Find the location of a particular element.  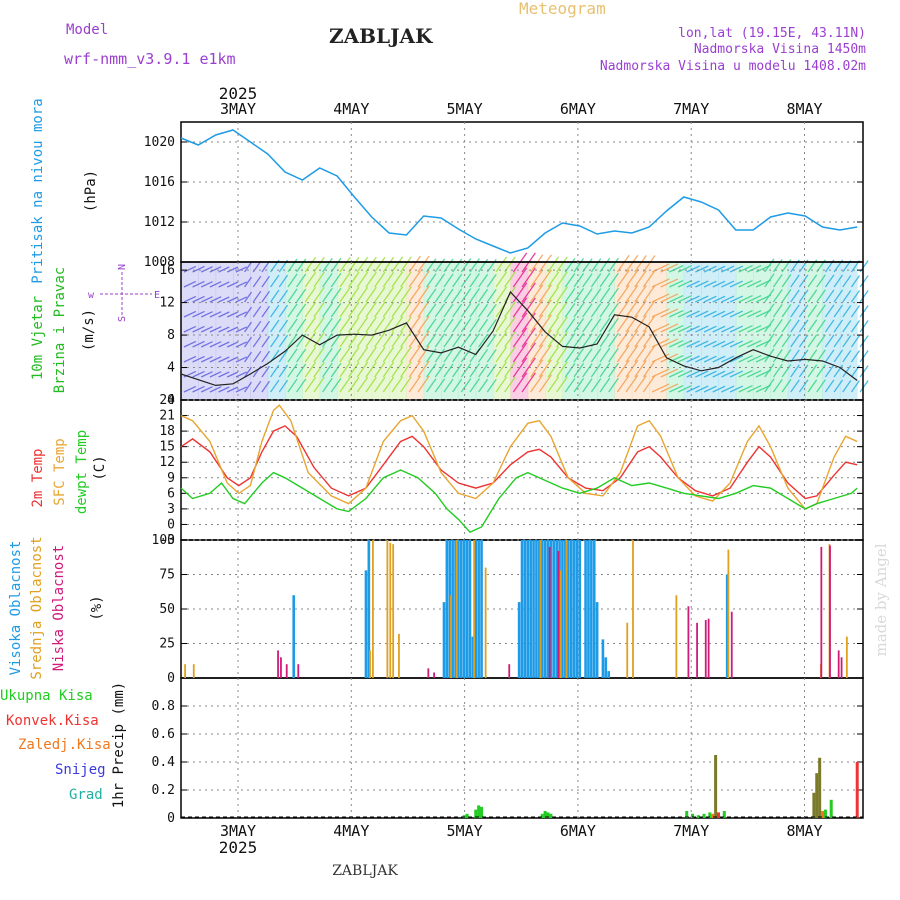

total-precip-bar is located at coordinates (542, 815).